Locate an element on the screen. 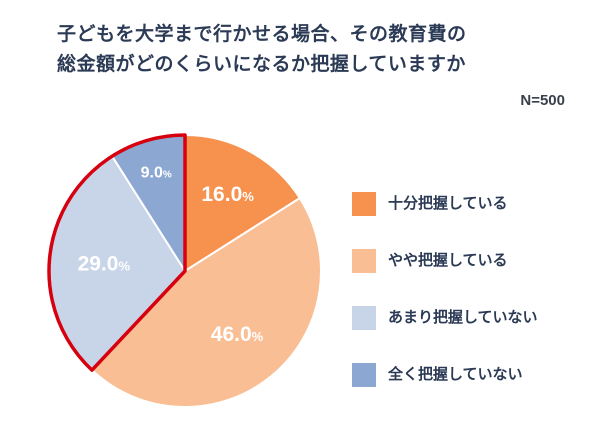 The image size is (600, 439). legend-item-1: 十分把握している is located at coordinates (445, 204).